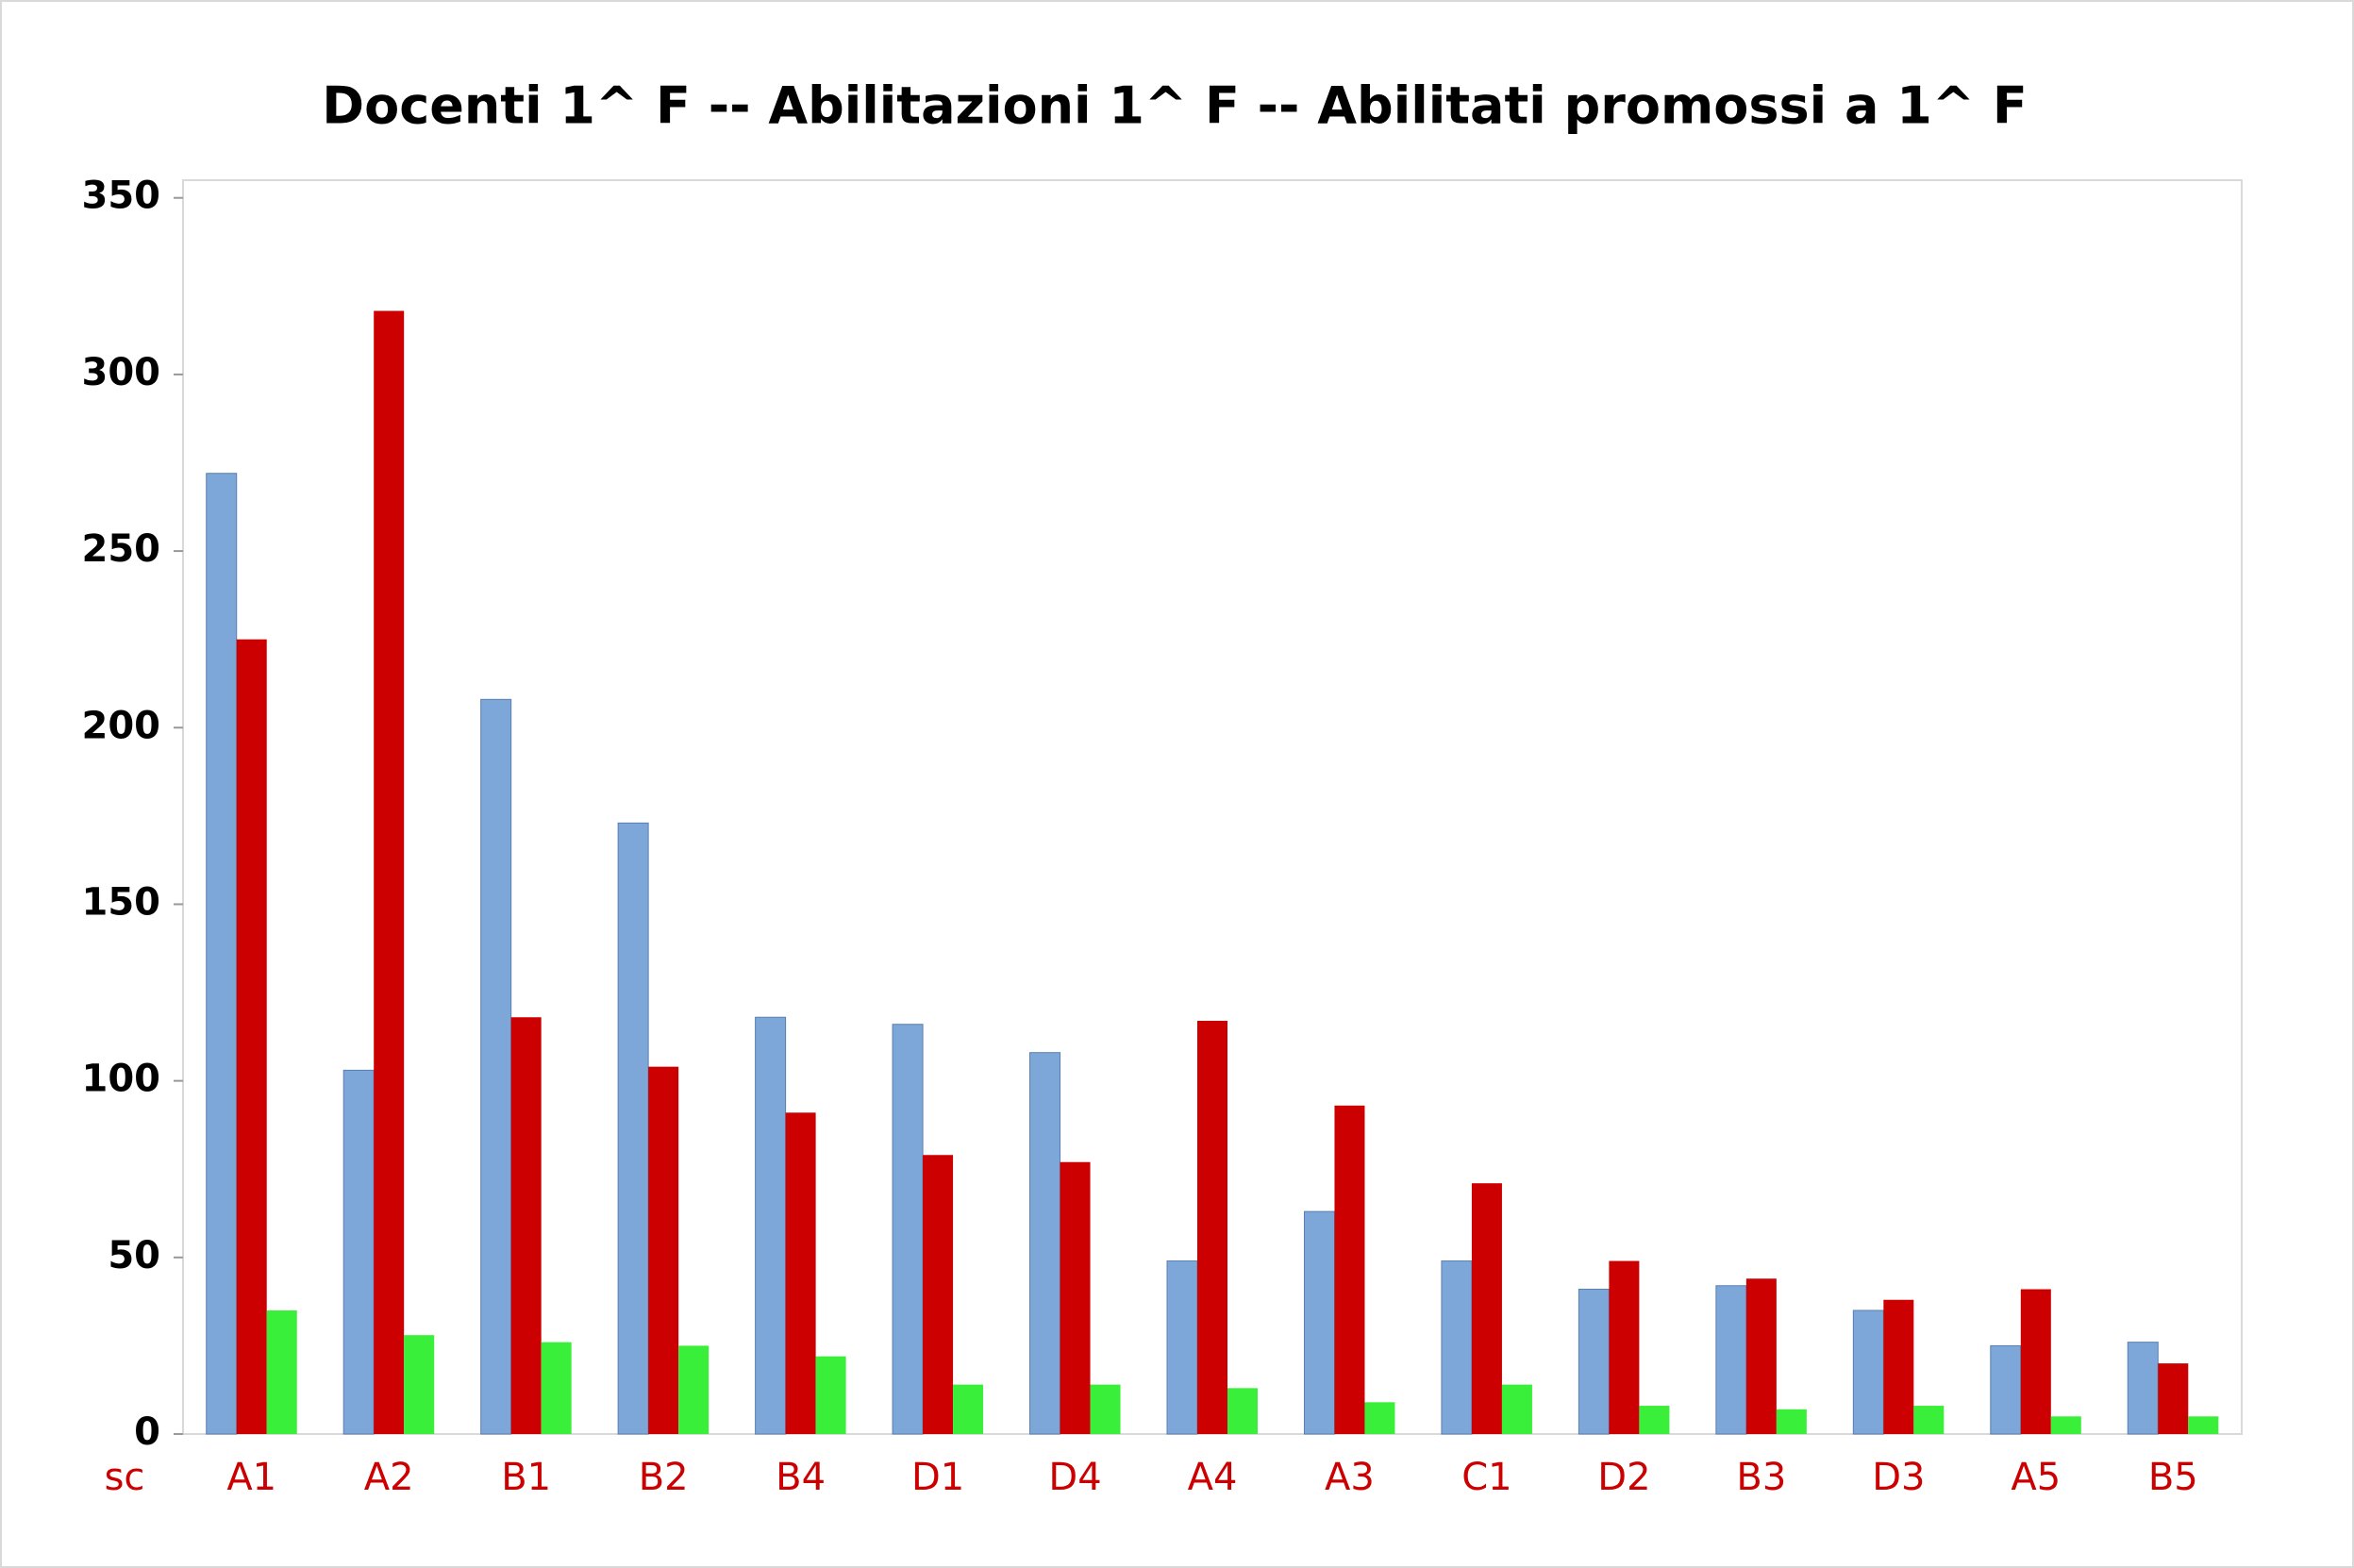  I want to click on x-tick-label: A2, so click(389, 1477).